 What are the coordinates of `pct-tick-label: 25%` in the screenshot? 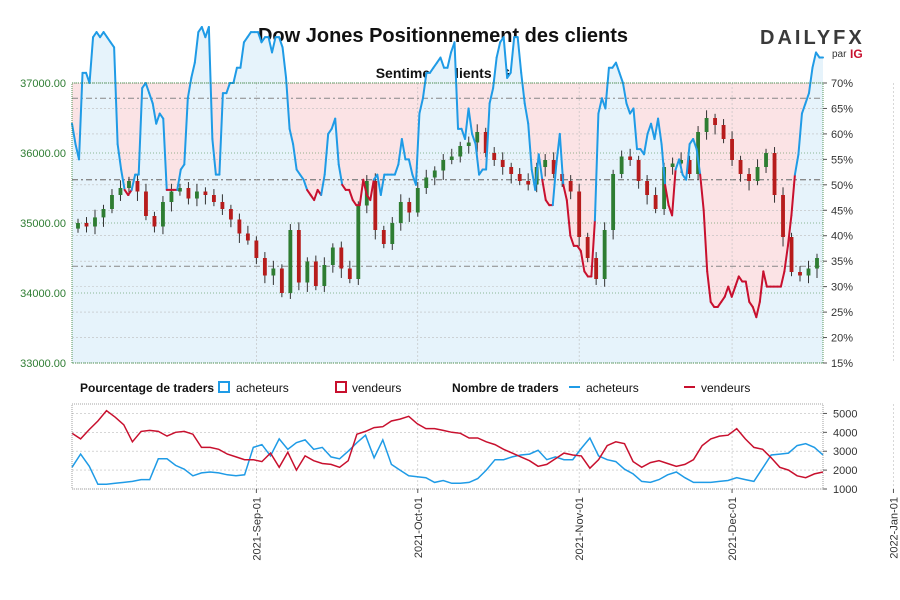 It's located at (842, 313).